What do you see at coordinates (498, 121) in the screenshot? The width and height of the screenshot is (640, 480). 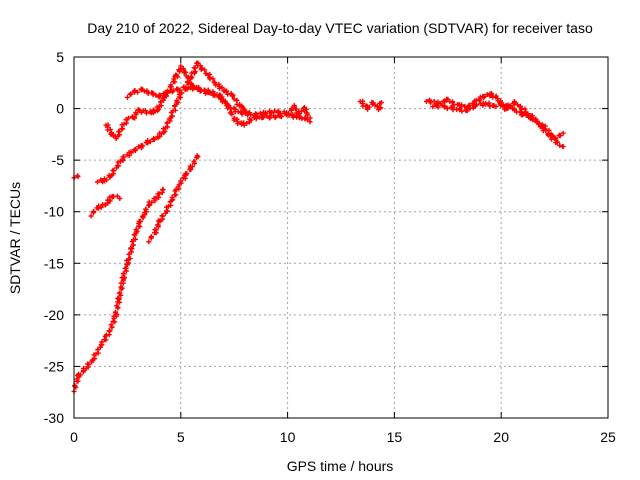 I see `data-series-s10` at bounding box center [498, 121].